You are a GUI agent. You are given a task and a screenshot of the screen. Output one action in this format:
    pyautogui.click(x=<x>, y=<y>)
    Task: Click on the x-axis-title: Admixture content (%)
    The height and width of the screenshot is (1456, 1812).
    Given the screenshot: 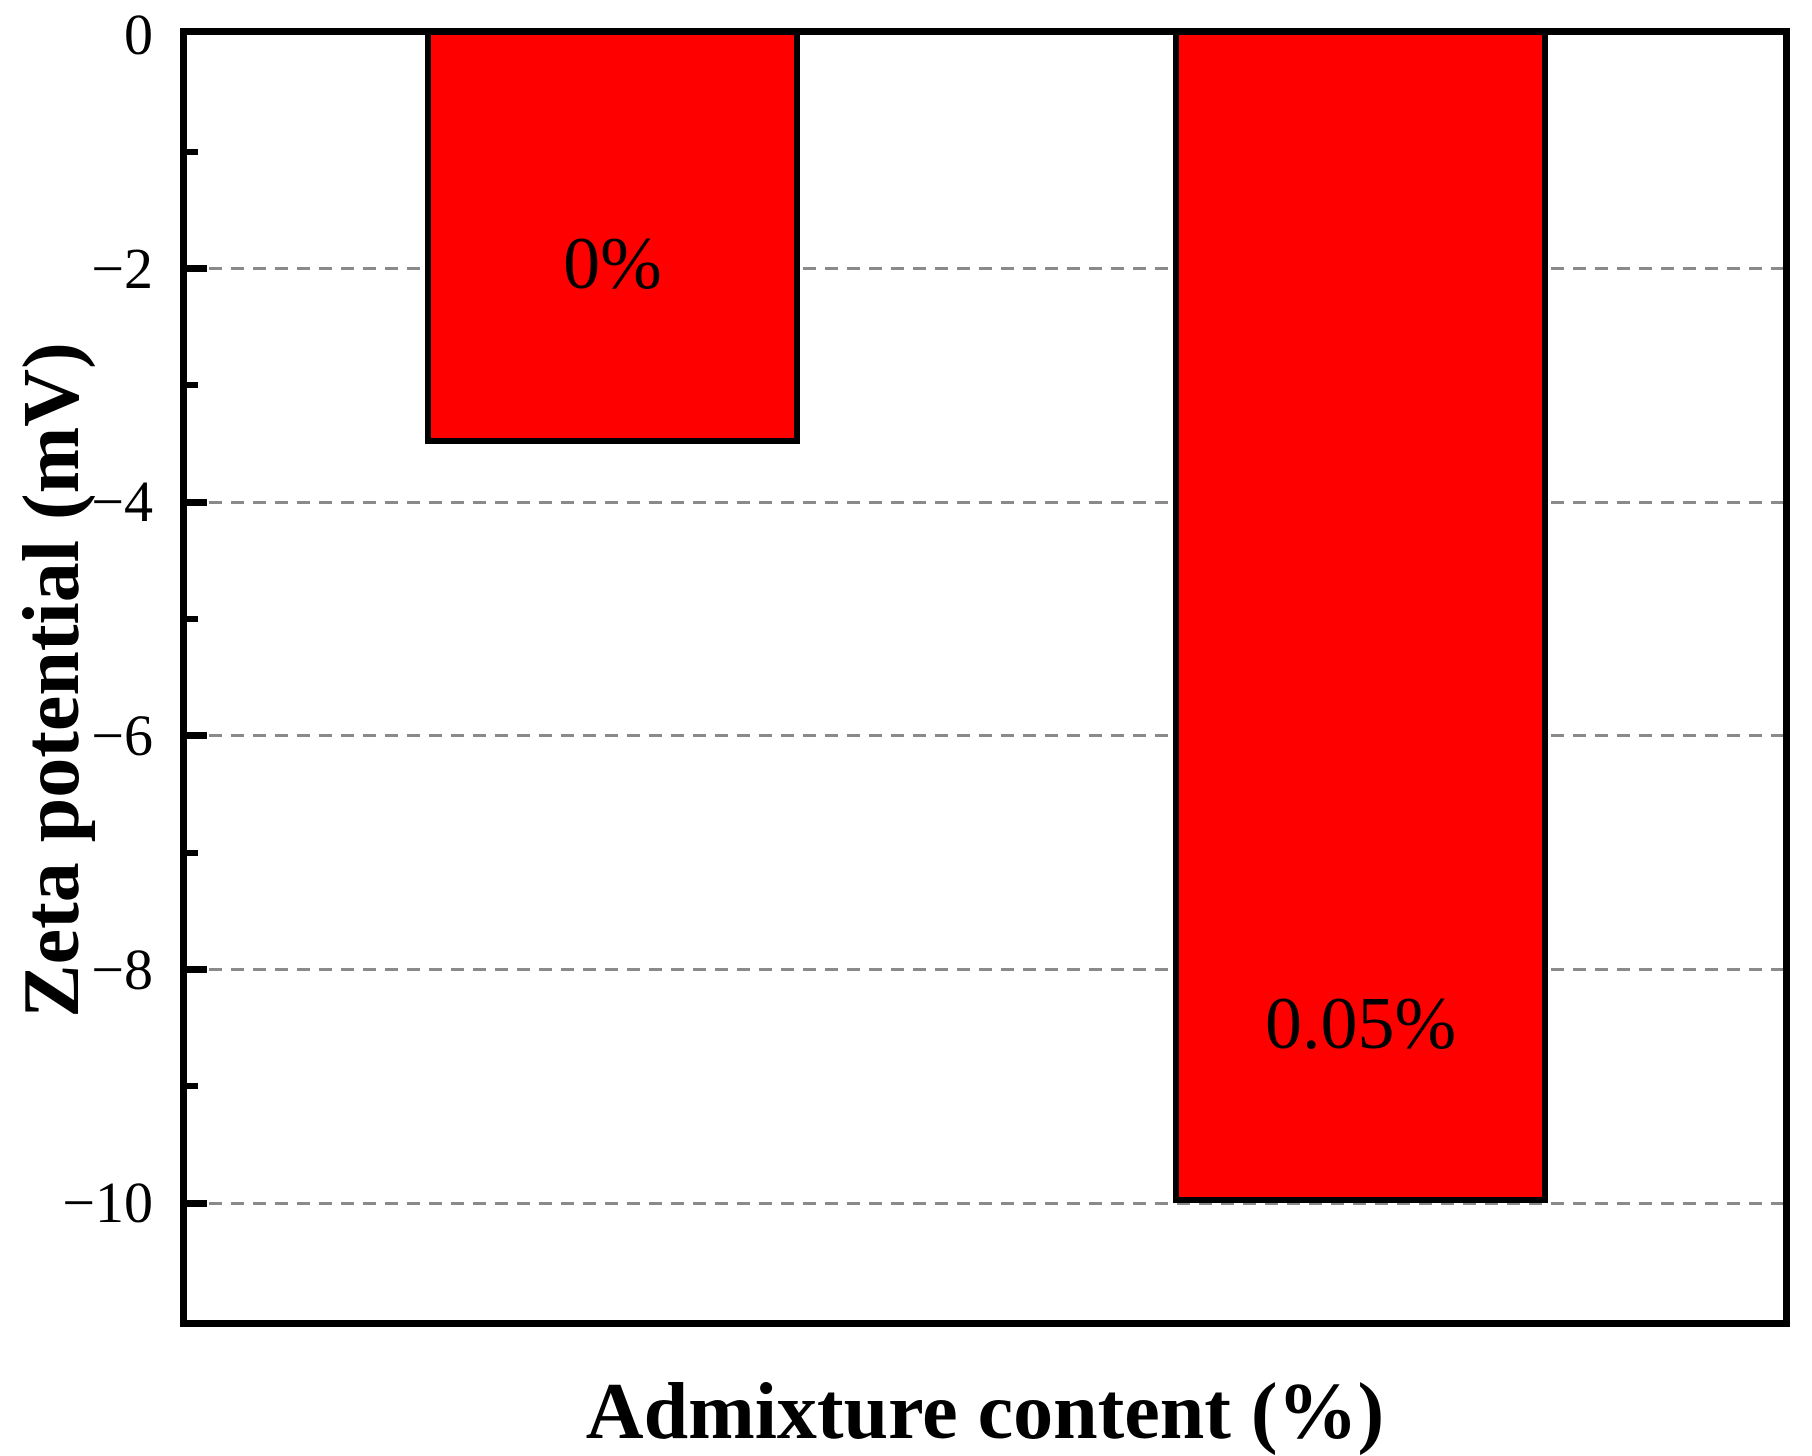 What is the action you would take?
    pyautogui.click(x=985, y=1412)
    